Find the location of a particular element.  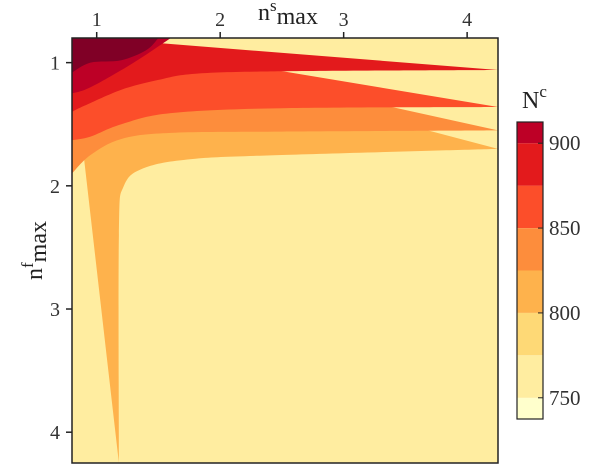

colorbar-tick-label: 850 is located at coordinates (565, 228).